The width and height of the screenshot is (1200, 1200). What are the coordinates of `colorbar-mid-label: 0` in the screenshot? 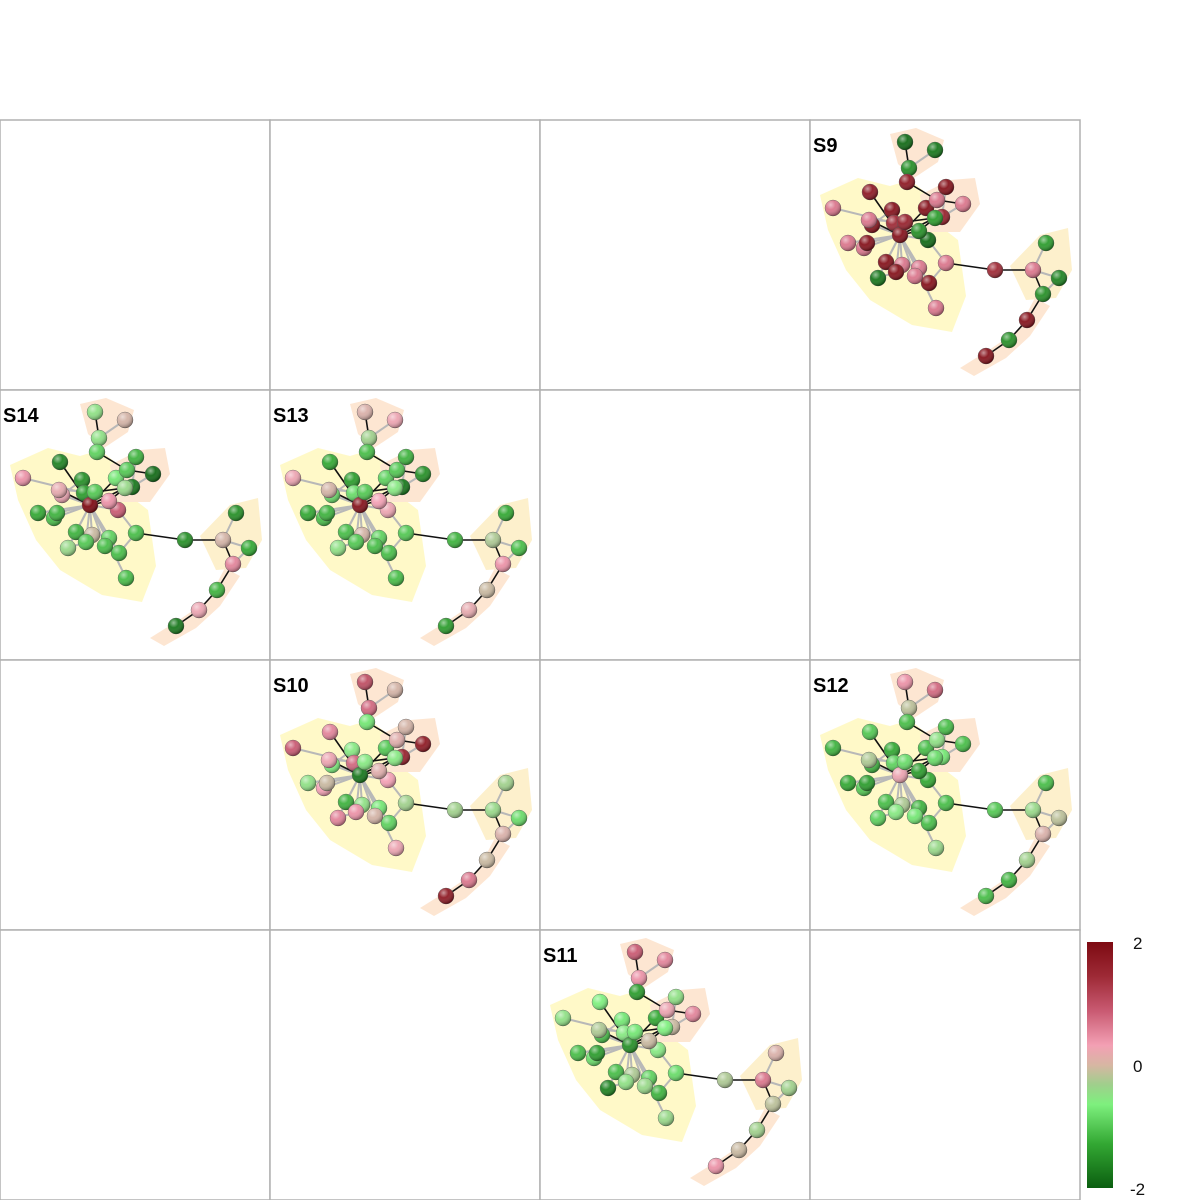 It's located at (1138, 1066).